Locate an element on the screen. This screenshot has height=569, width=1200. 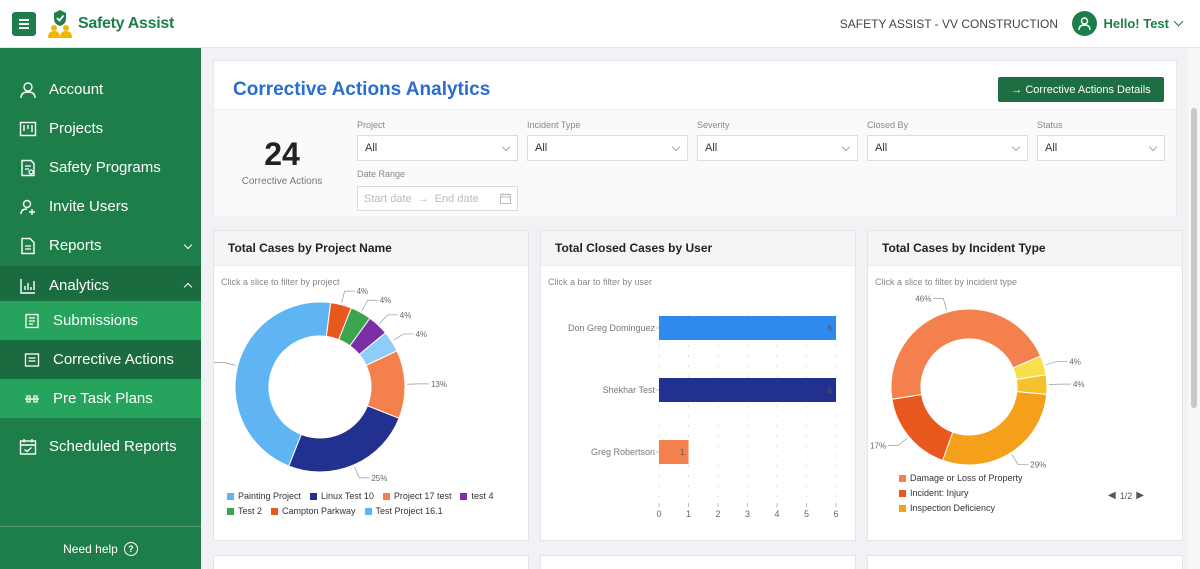
legend-item: Project 17 test is located at coordinates (416, 496).